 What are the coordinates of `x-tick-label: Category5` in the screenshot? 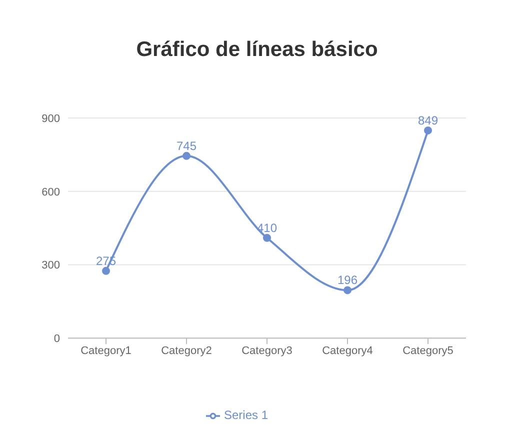 It's located at (428, 350).